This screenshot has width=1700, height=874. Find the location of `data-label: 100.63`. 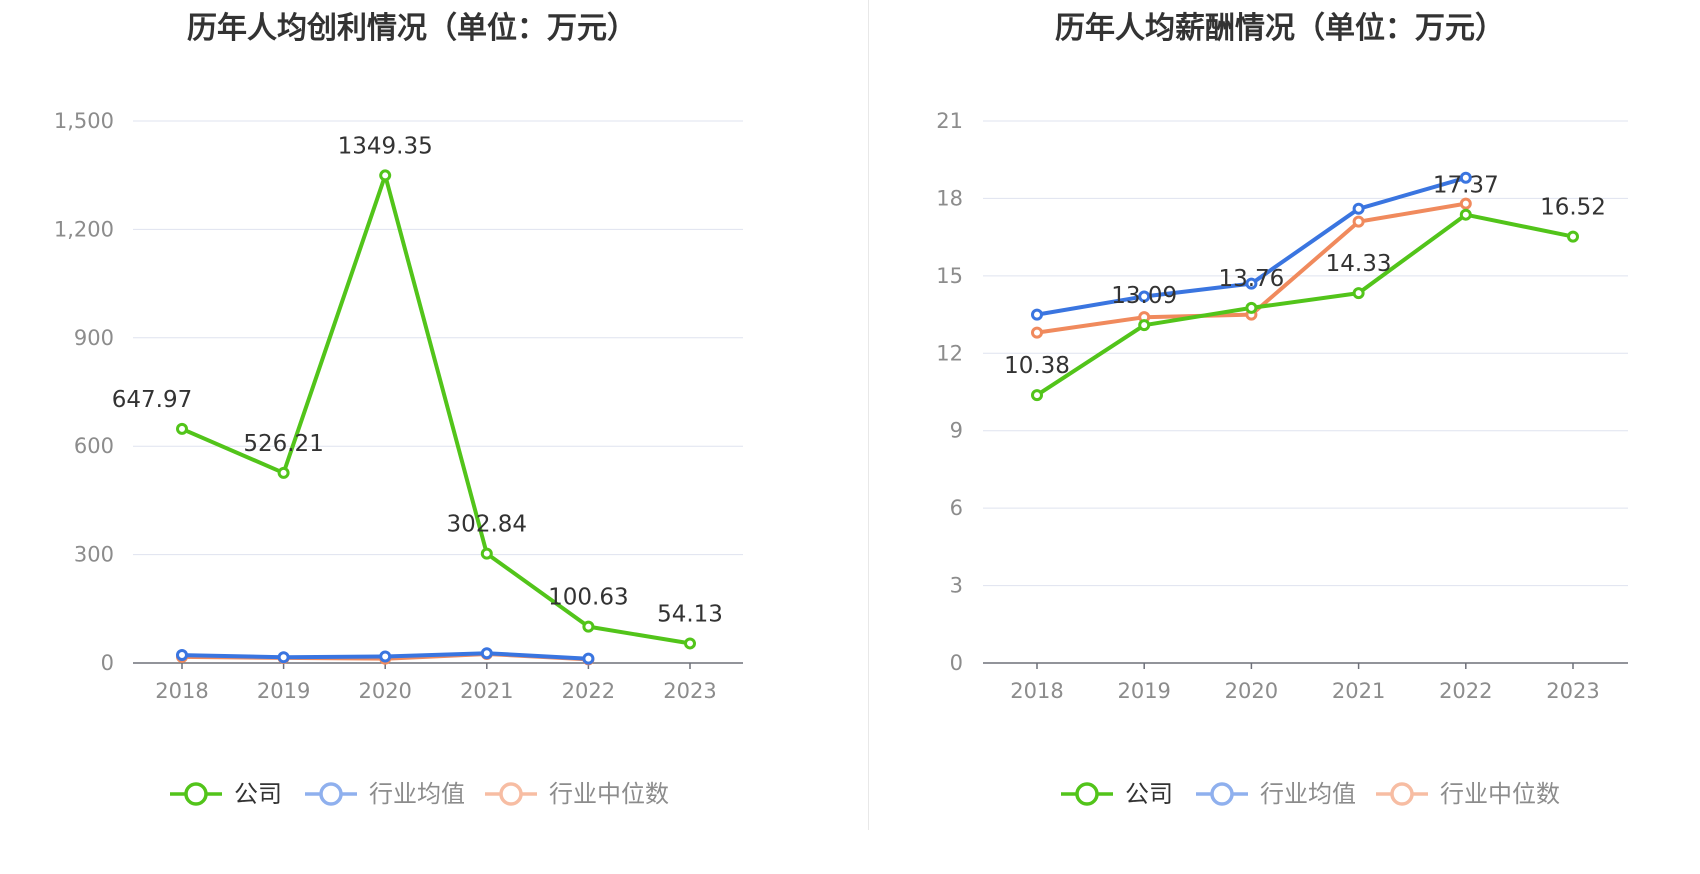

data-label: 100.63 is located at coordinates (588, 598).